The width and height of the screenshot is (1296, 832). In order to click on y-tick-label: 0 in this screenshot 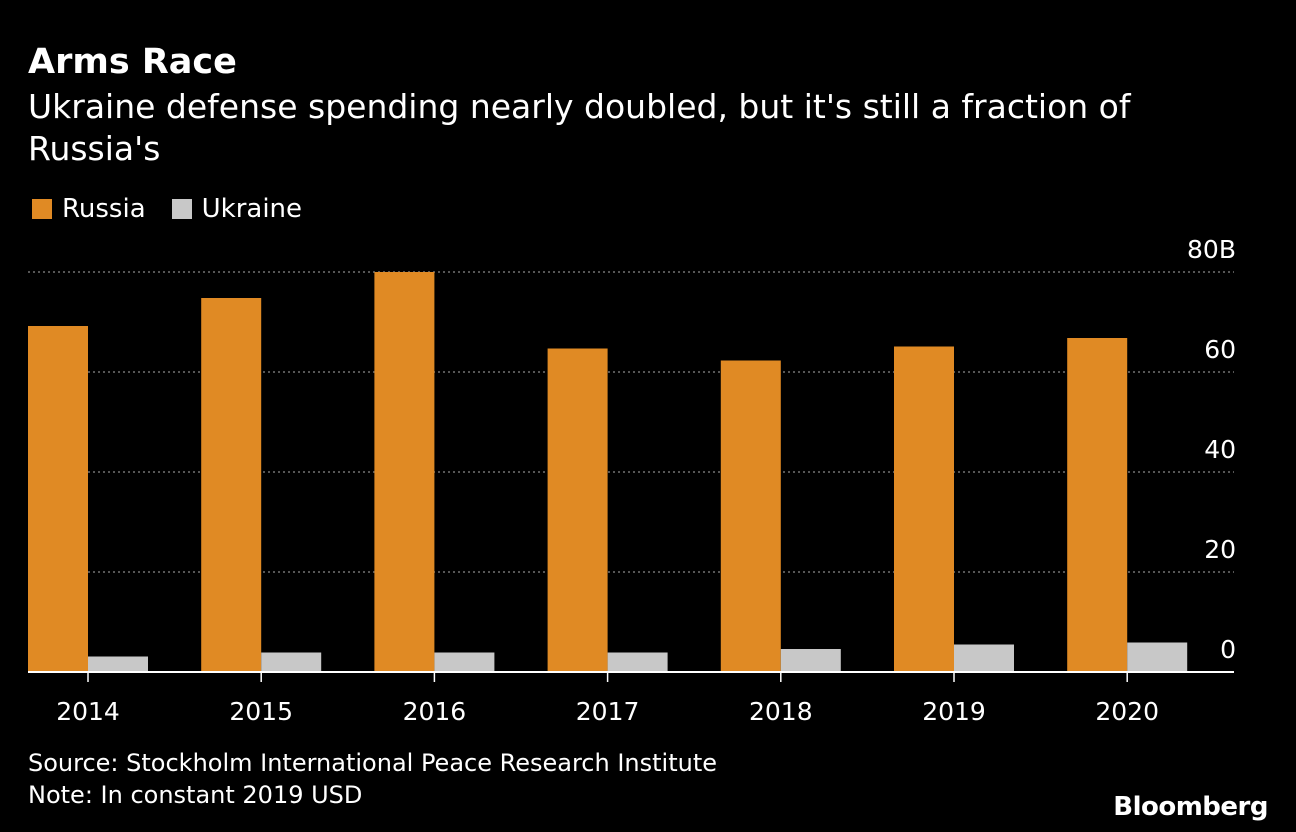, I will do `click(1228, 649)`.